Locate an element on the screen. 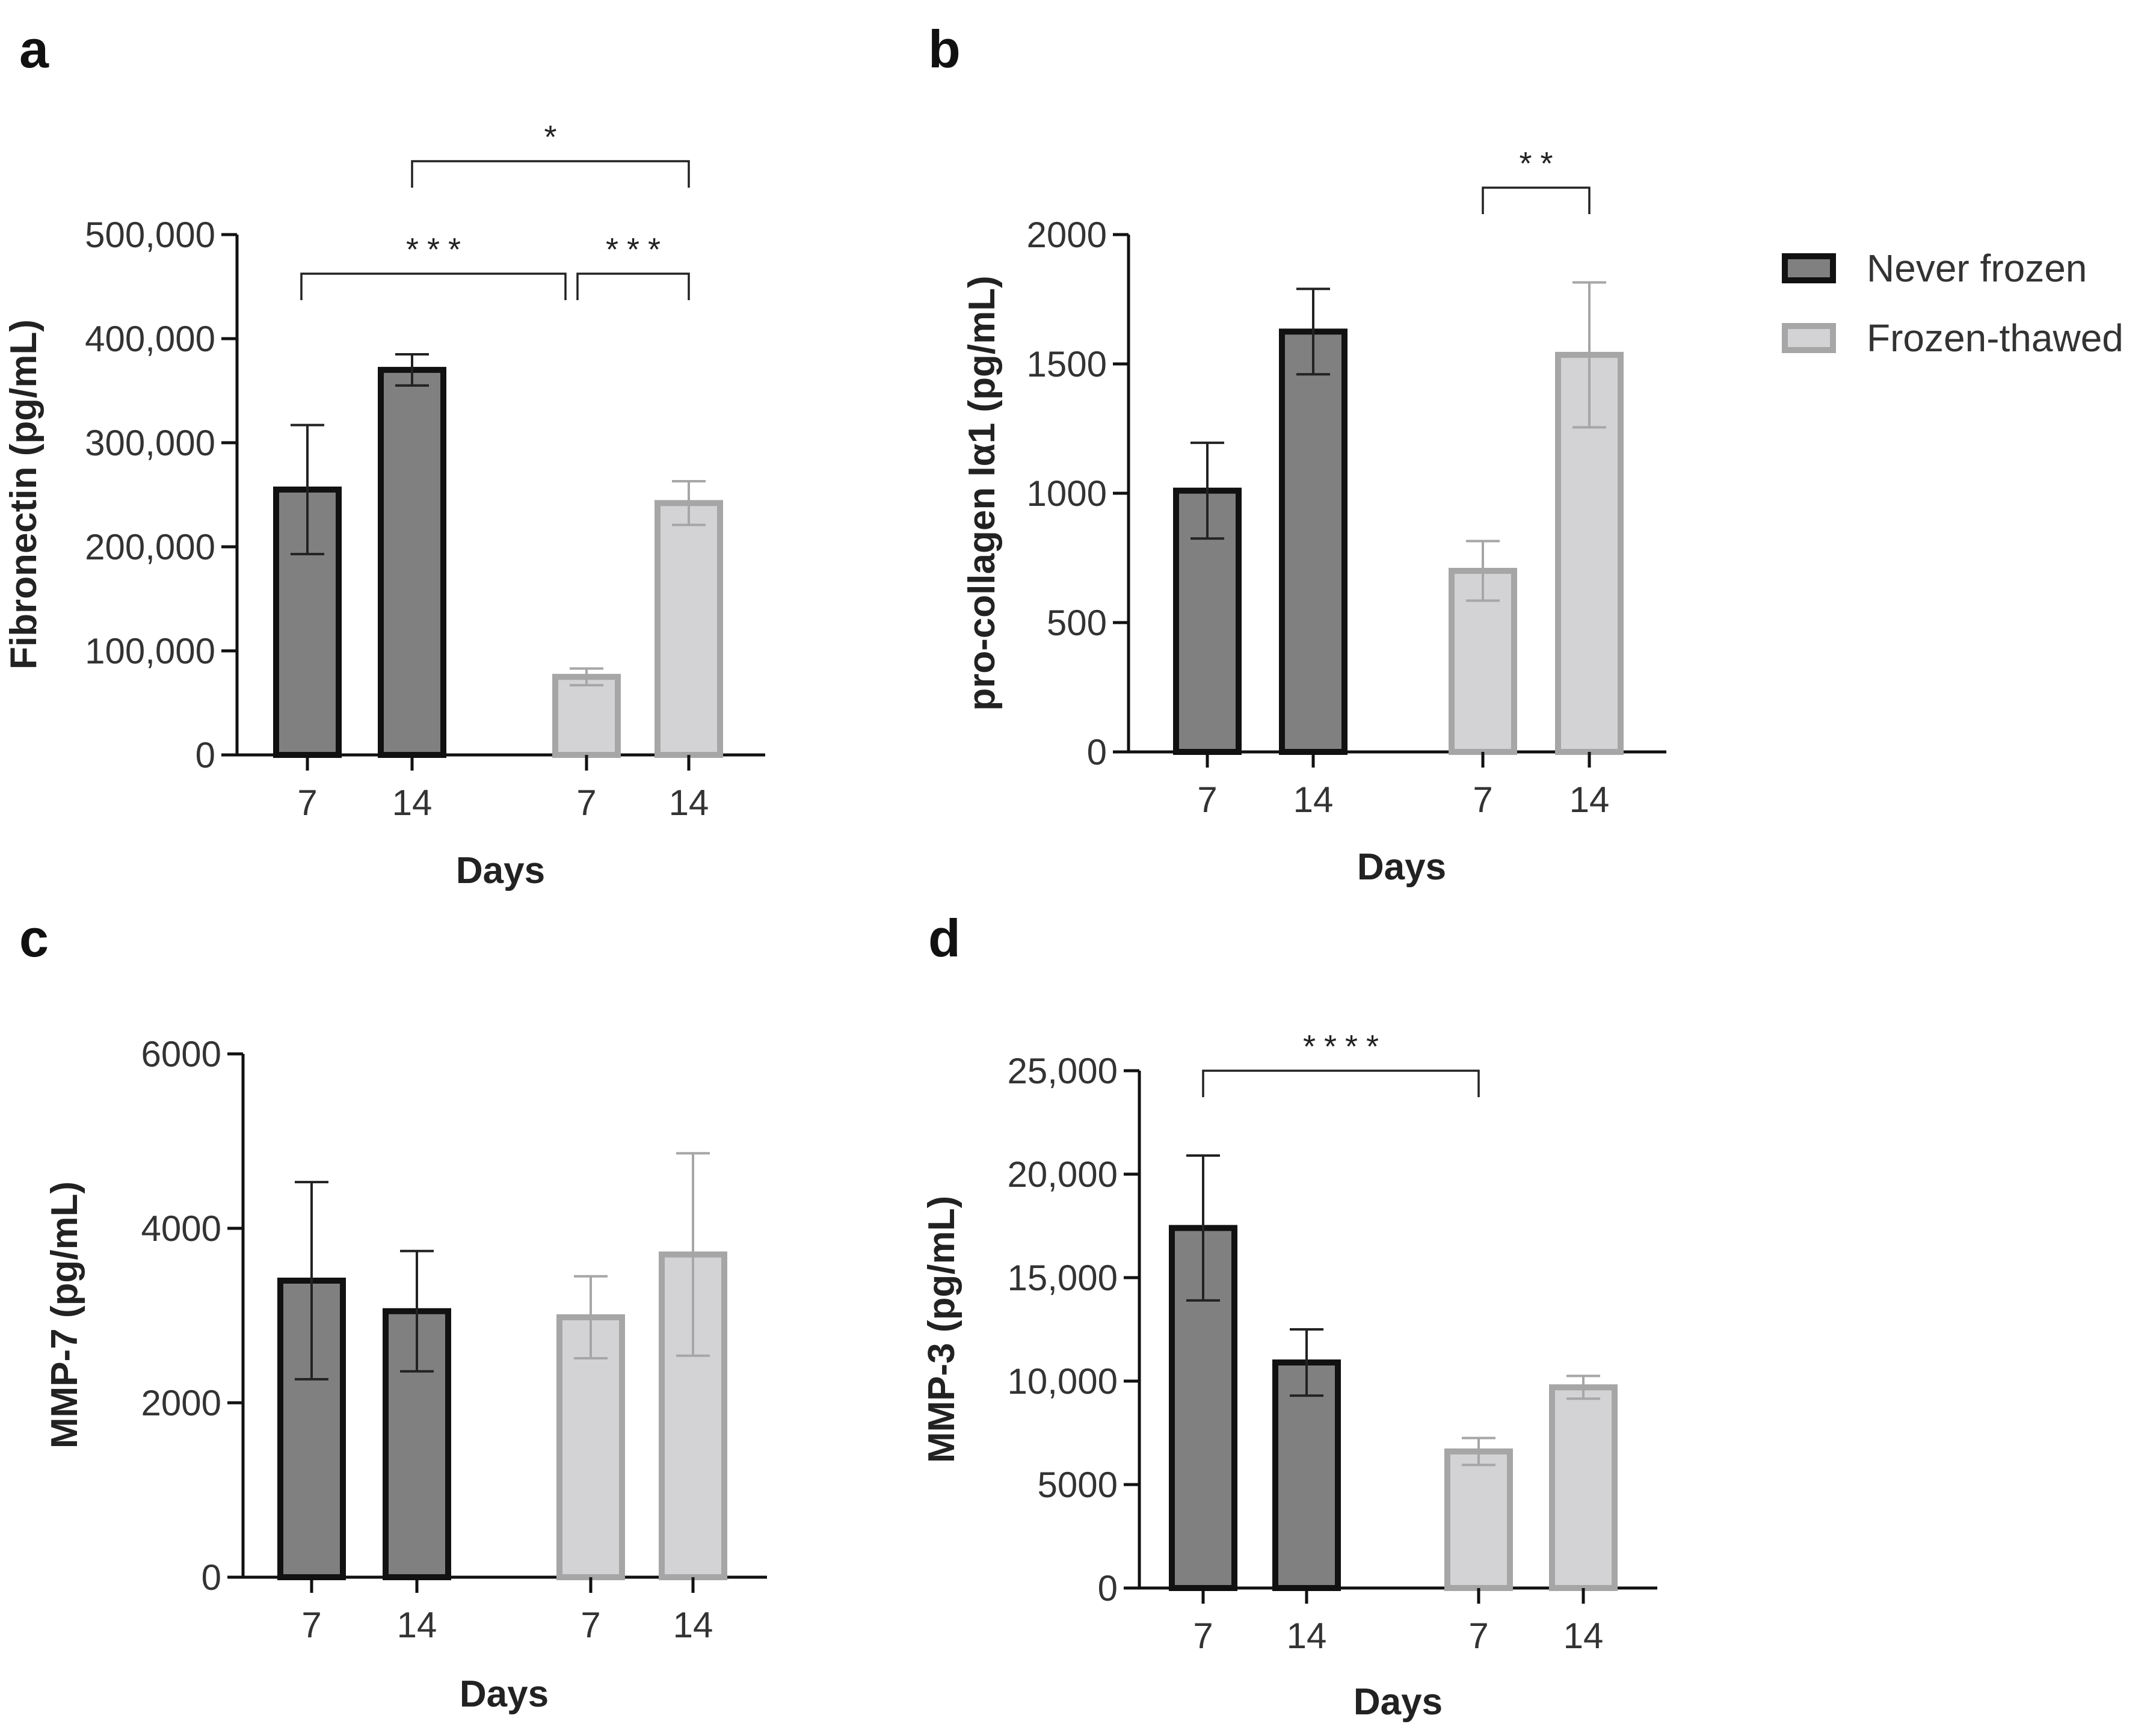 This screenshot has height=1733, width=2156. y-tick-label: 25,000 is located at coordinates (1062, 1071).